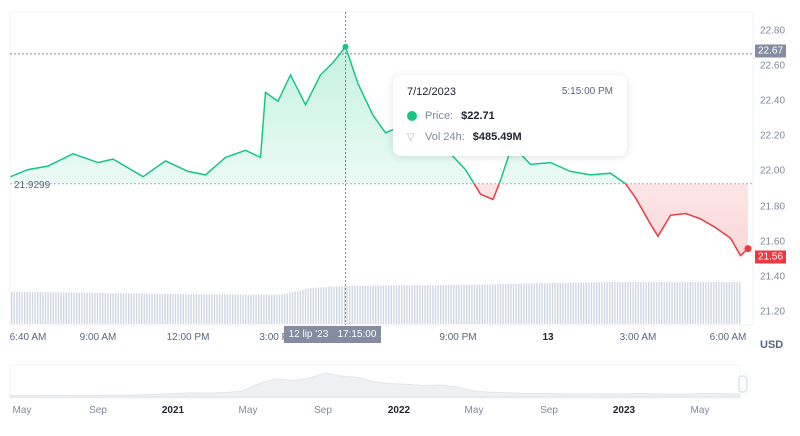 This screenshot has width=800, height=436. What do you see at coordinates (332, 334) in the screenshot?
I see `crosshair-time-tag: 12 lip '23 17:15:00` at bounding box center [332, 334].